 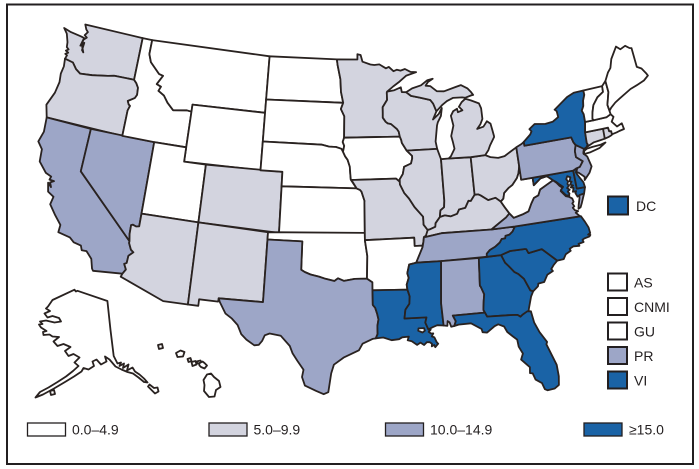 I want to click on svg-text: GU, so click(x=644, y=332).